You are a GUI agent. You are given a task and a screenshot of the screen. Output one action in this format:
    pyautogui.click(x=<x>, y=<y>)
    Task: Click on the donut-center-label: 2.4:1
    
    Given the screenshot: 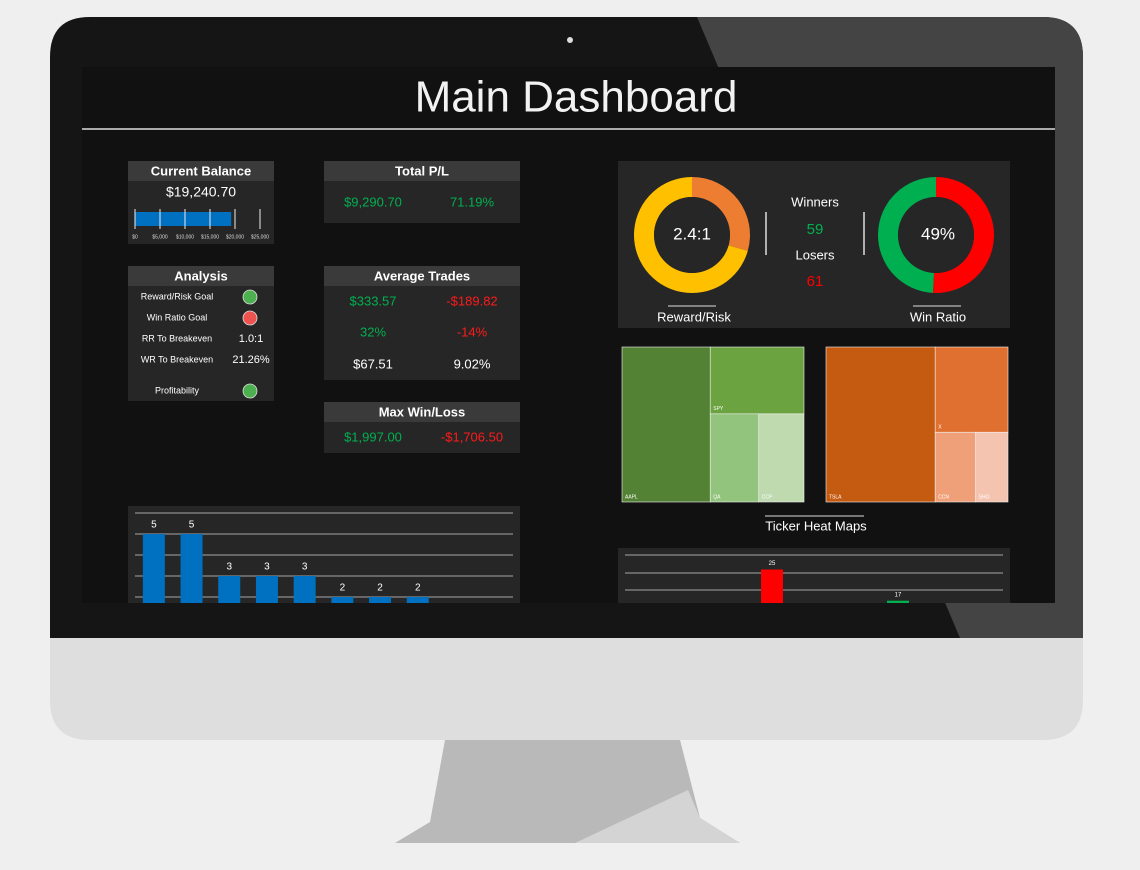 What is the action you would take?
    pyautogui.click(x=692, y=233)
    